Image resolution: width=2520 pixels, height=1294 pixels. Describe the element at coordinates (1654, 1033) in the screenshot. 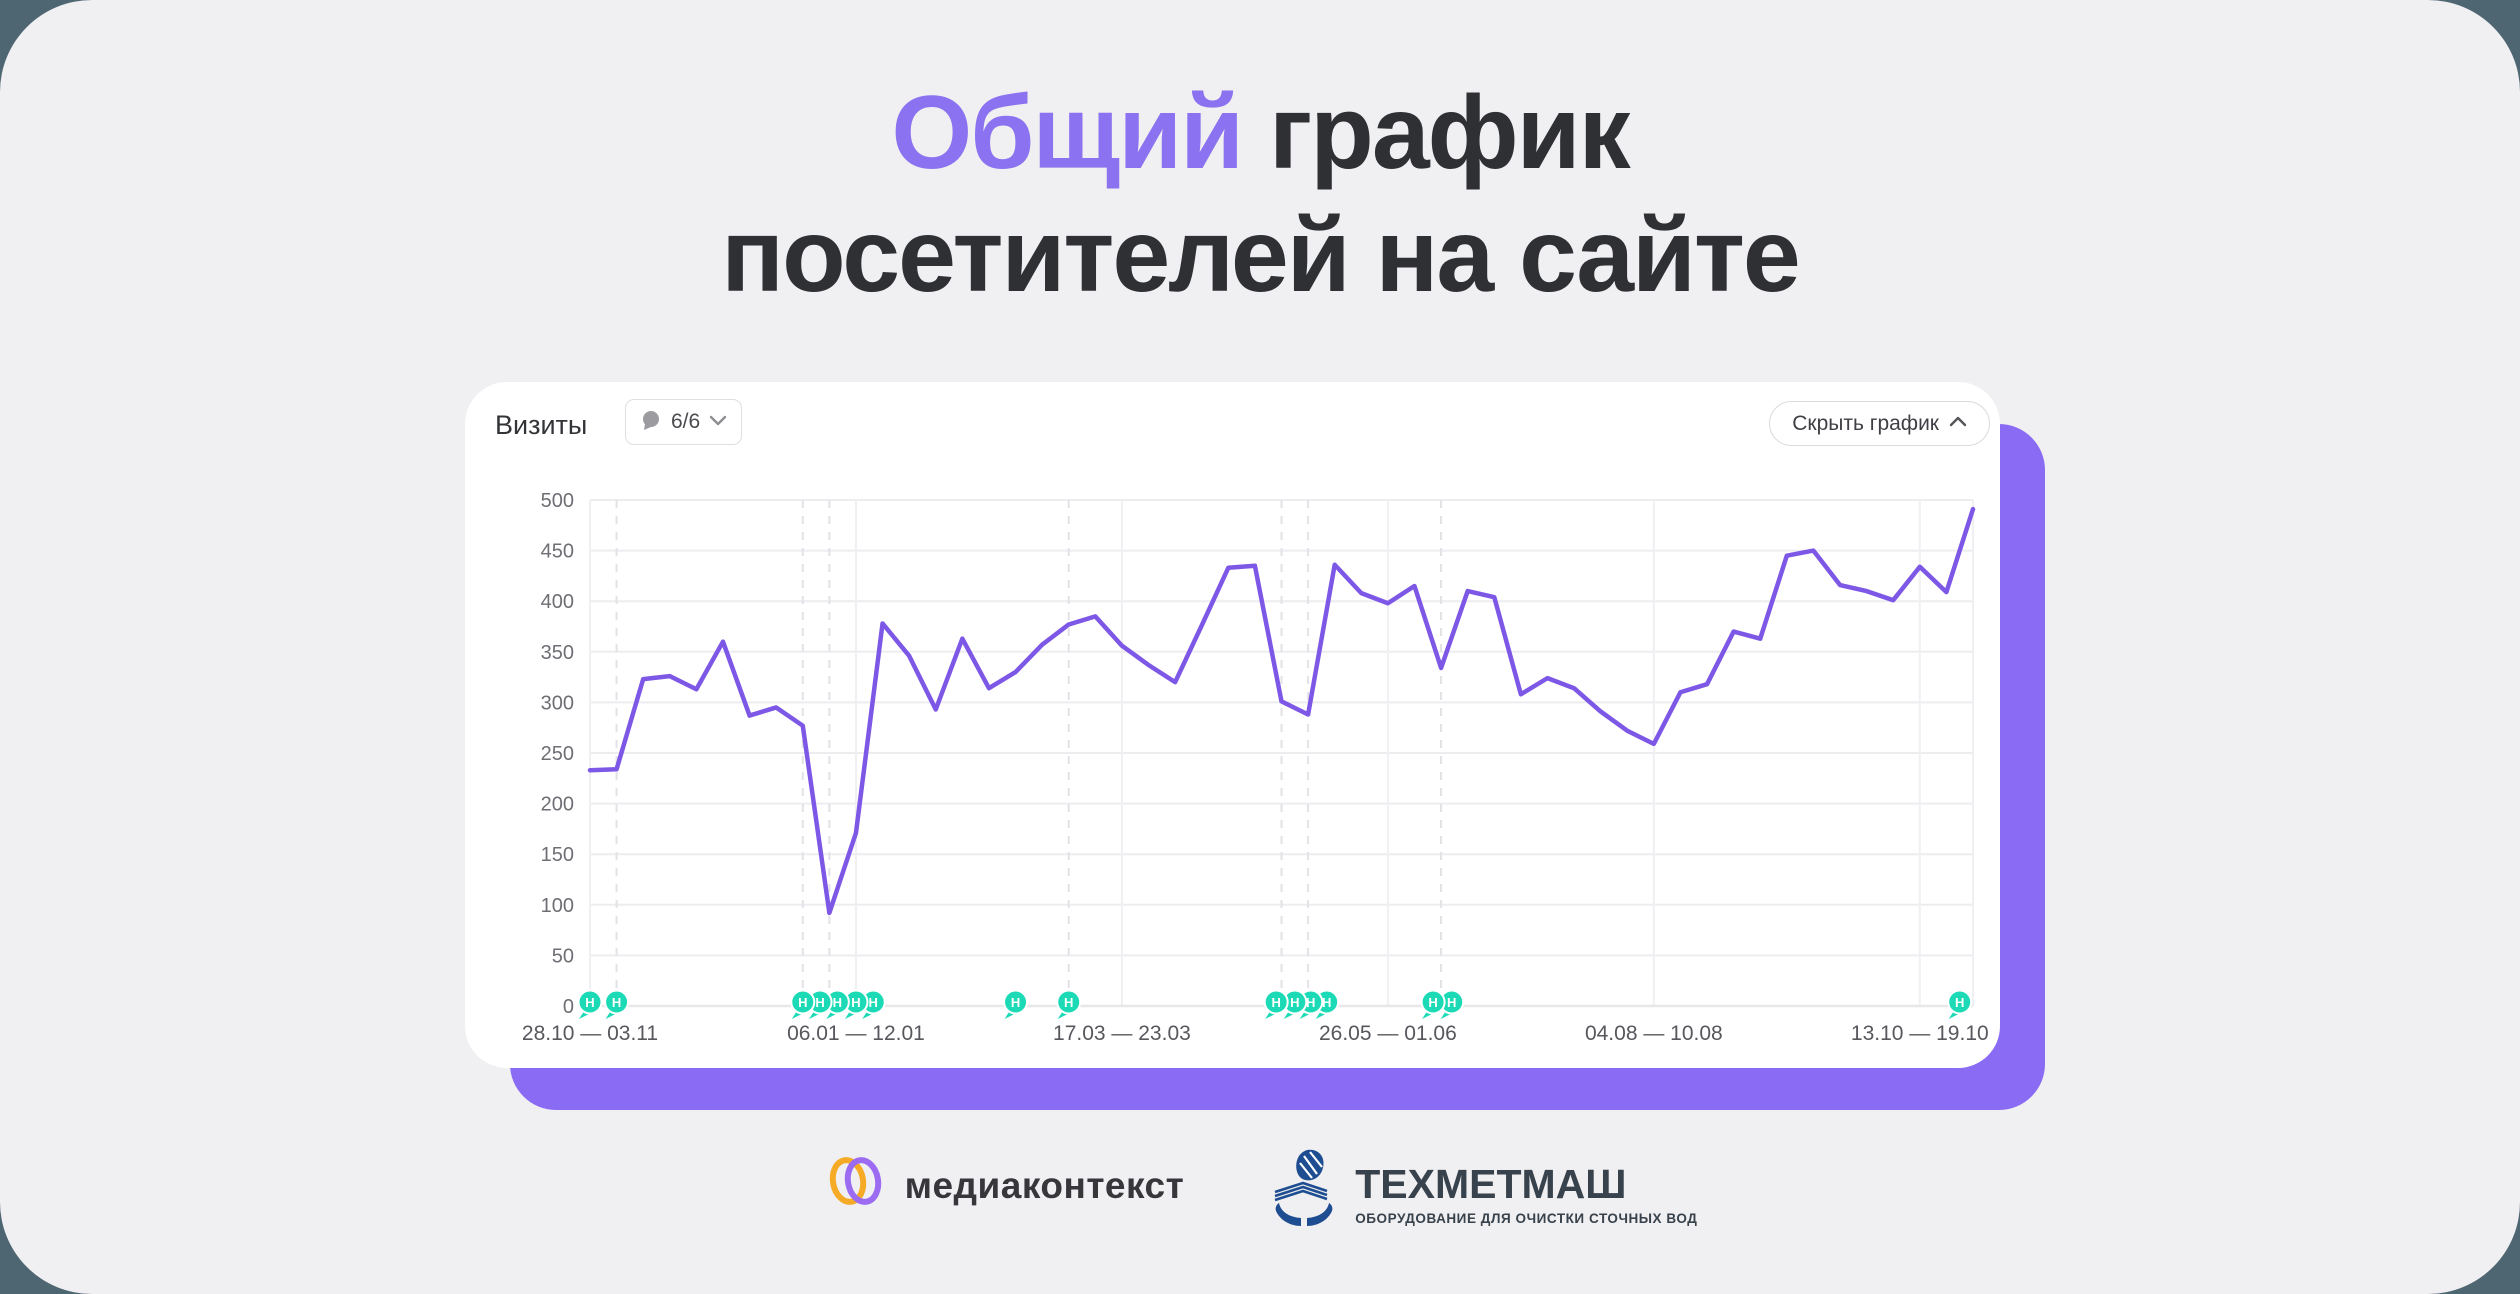

I see `x-tick-label: 04.08 — 10.08` at that location.